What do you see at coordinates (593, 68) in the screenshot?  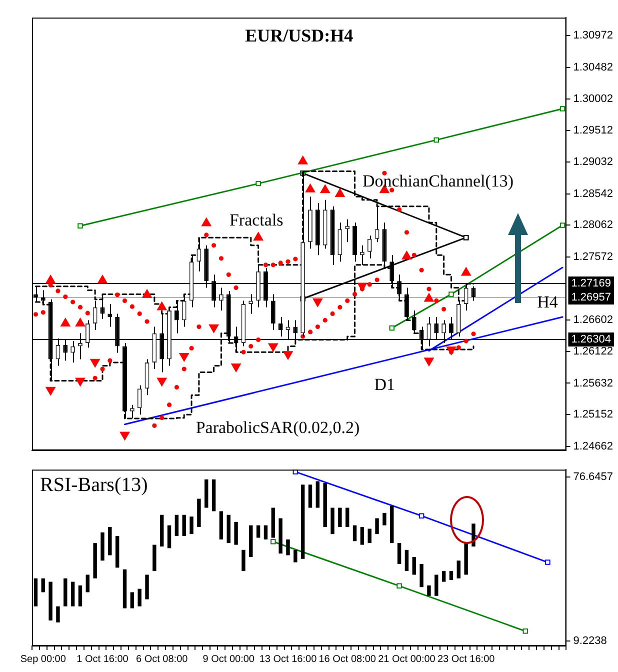 I see `y-tick-label: 1.30482` at bounding box center [593, 68].